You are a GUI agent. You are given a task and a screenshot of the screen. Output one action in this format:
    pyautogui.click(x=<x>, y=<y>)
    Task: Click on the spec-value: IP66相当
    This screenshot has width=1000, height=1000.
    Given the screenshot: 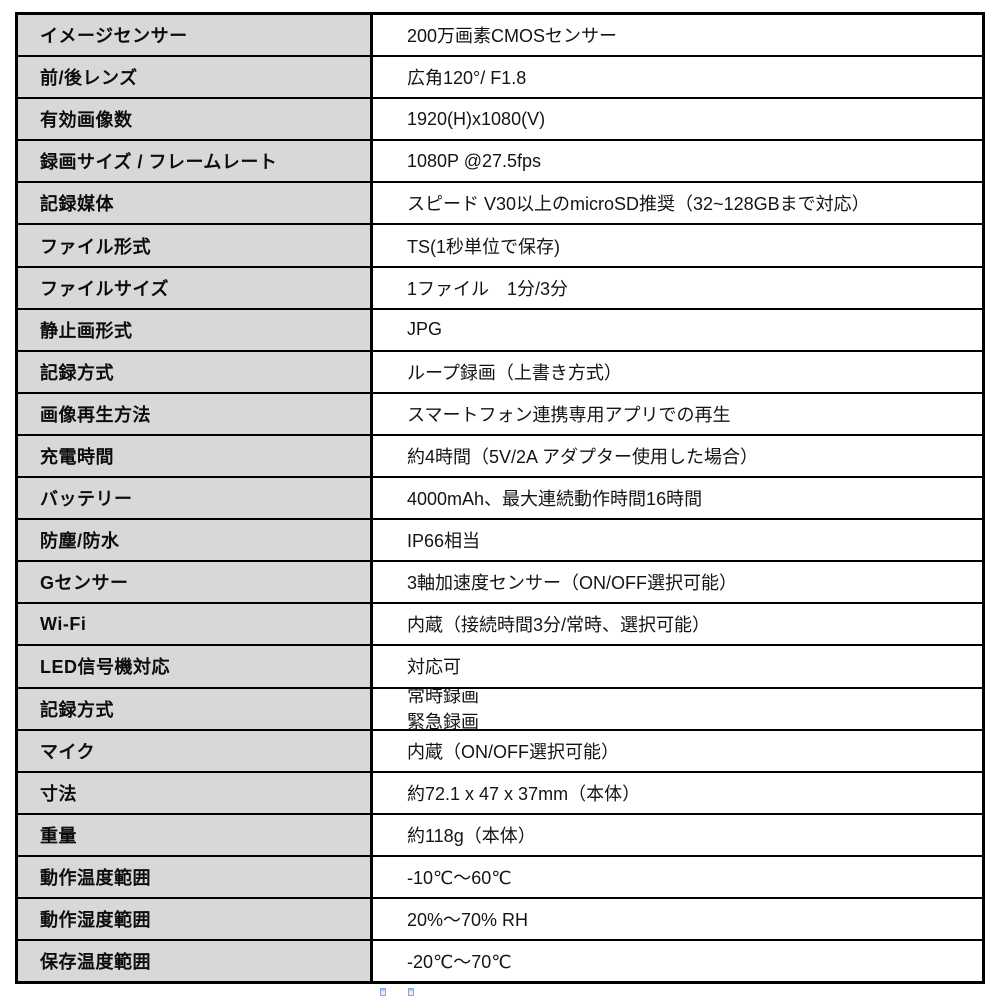 What is the action you would take?
    pyautogui.click(x=677, y=540)
    